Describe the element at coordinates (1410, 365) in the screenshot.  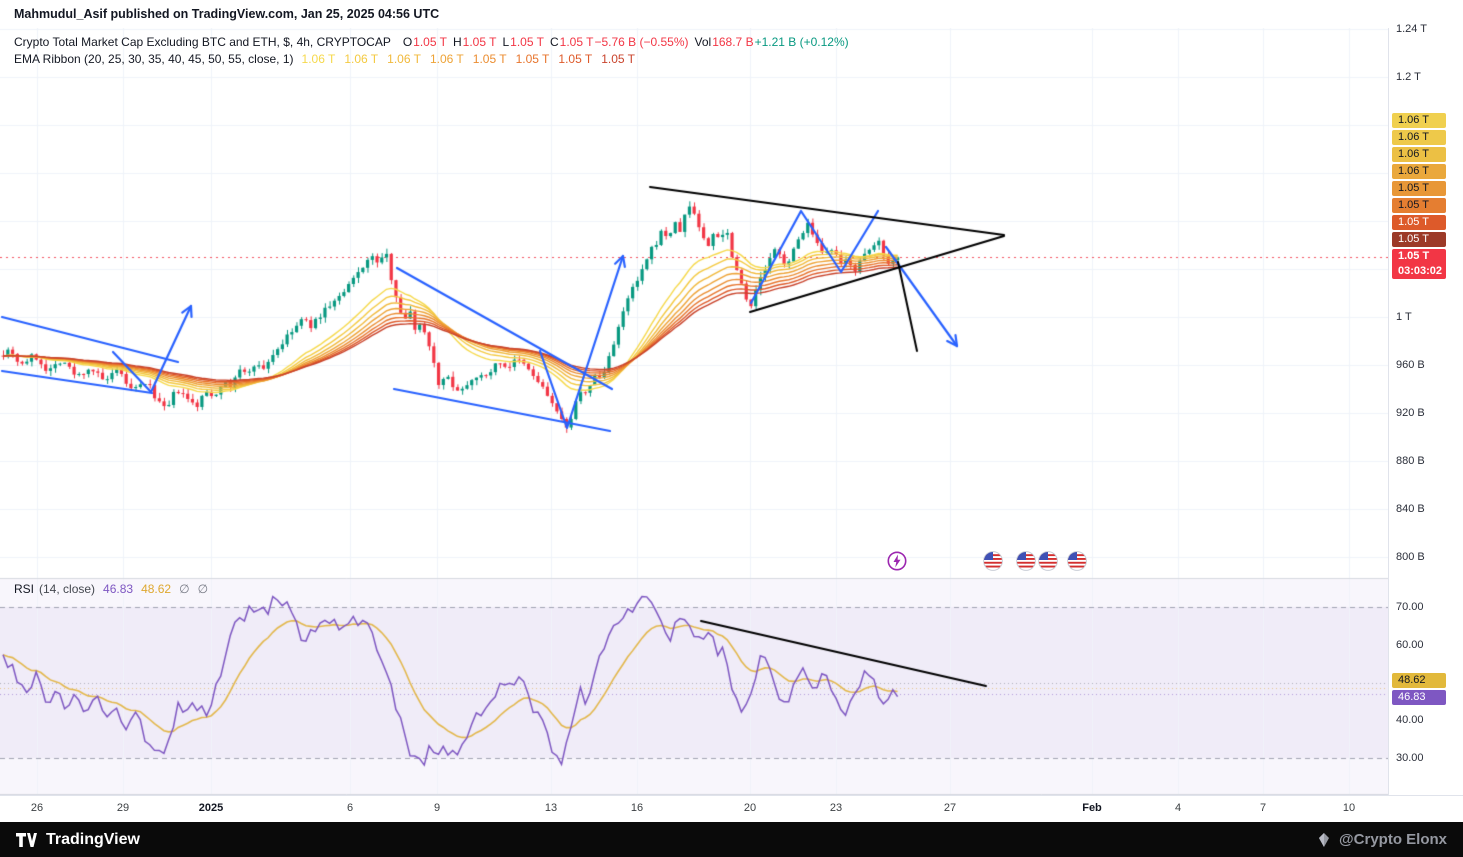
I see `price-scale-label: 960 B` at that location.